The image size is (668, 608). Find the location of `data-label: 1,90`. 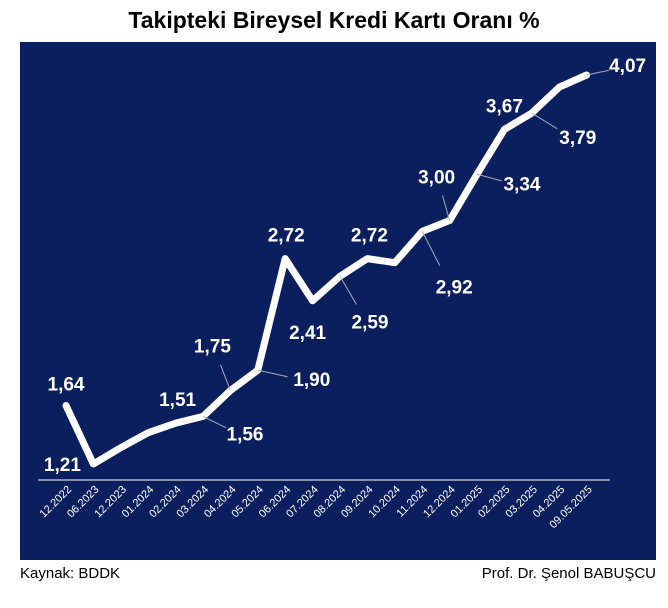

data-label: 1,90 is located at coordinates (311, 380).